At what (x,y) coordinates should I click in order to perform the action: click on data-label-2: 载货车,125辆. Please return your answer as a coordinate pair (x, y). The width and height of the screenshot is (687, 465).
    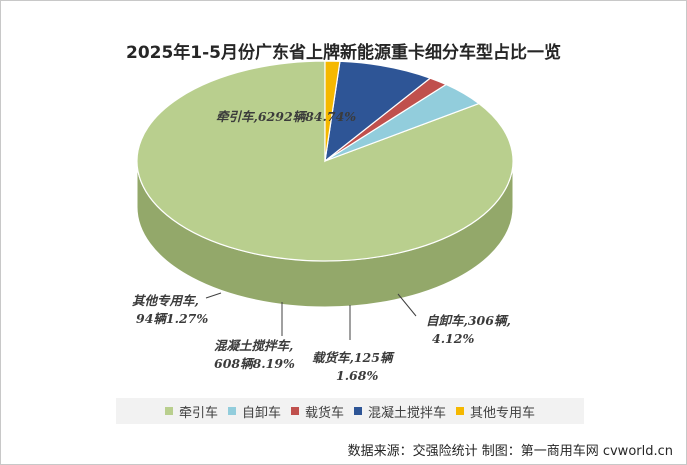
    Looking at the image, I should click on (353, 357).